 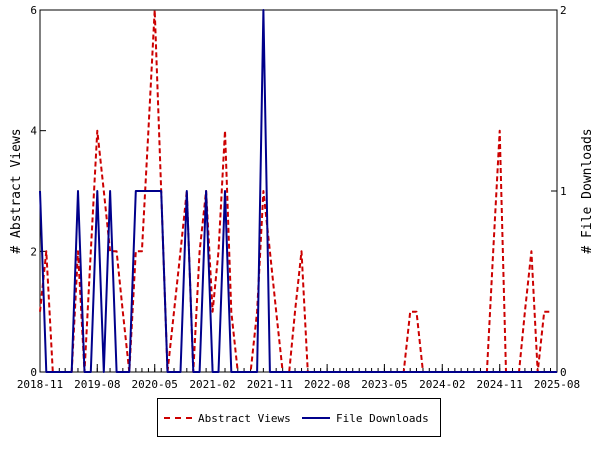 What do you see at coordinates (33, 251) in the screenshot?
I see `y-left-tick-label: 2` at bounding box center [33, 251].